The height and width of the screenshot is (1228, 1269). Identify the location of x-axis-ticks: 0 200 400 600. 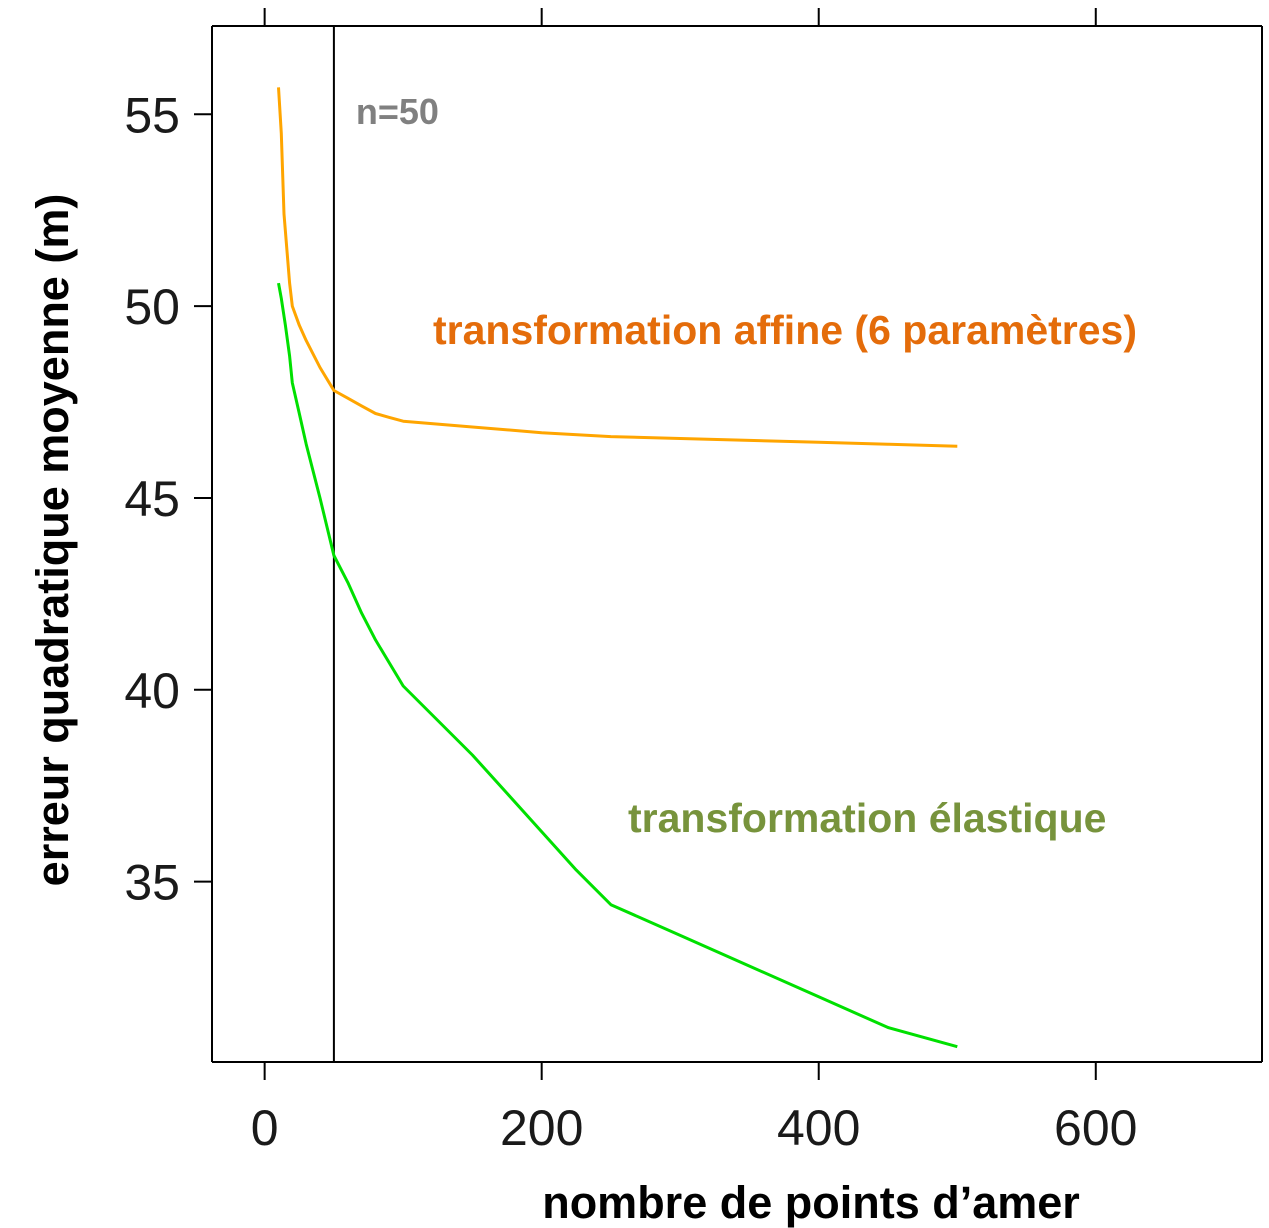
(694, 1109).